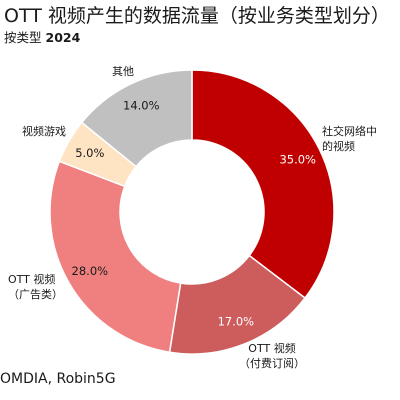  Describe the element at coordinates (58, 379) in the screenshot. I see `chart-source: OMDIA, Robin5G` at that location.